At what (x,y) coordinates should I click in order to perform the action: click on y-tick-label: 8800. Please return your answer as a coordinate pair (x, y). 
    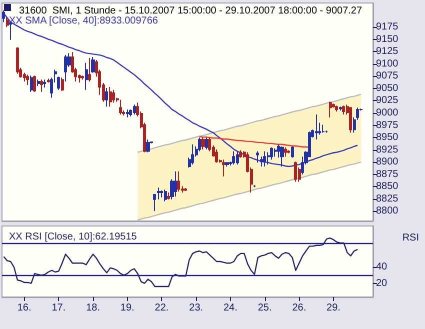
    Looking at the image, I should click on (387, 211).